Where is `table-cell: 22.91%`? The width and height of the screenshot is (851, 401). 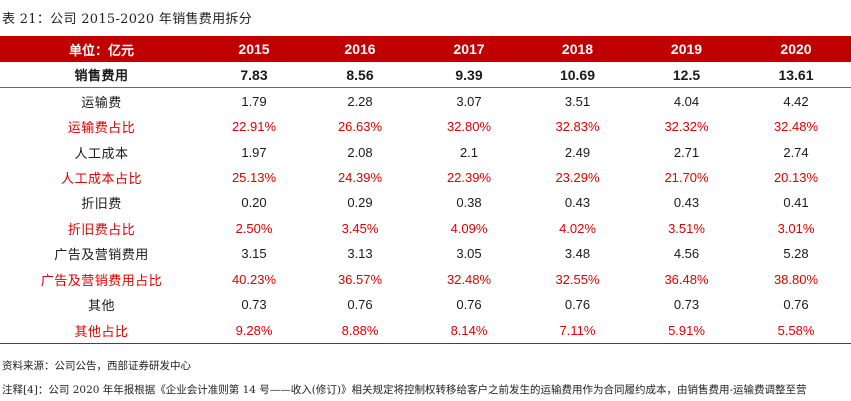
table-cell: 22.91% is located at coordinates (254, 127).